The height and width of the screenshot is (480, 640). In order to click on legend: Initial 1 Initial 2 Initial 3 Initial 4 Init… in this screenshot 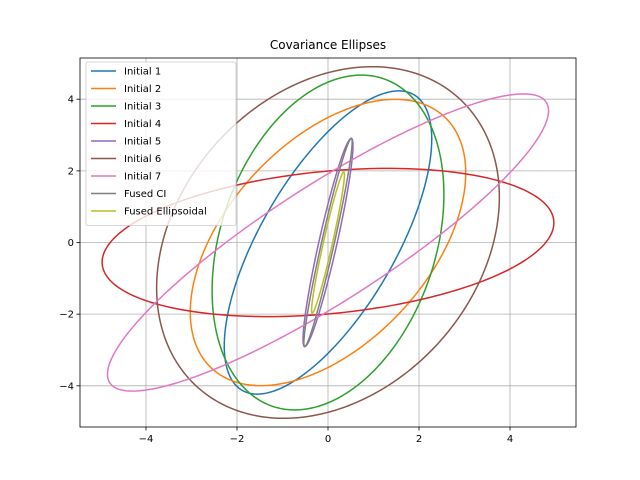, I will do `click(161, 143)`.